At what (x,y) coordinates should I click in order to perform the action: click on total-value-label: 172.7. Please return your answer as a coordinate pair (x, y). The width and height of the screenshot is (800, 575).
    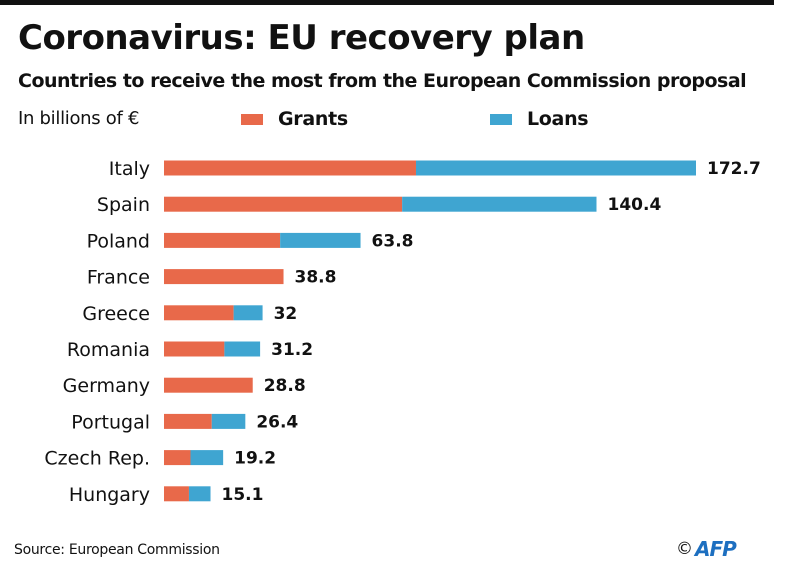
    Looking at the image, I should click on (734, 169).